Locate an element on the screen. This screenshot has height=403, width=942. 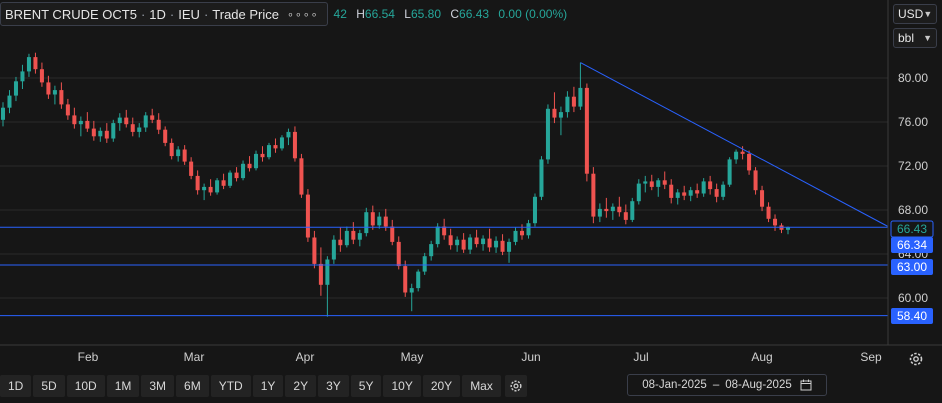
range-button-1d: 1D is located at coordinates (16, 386).